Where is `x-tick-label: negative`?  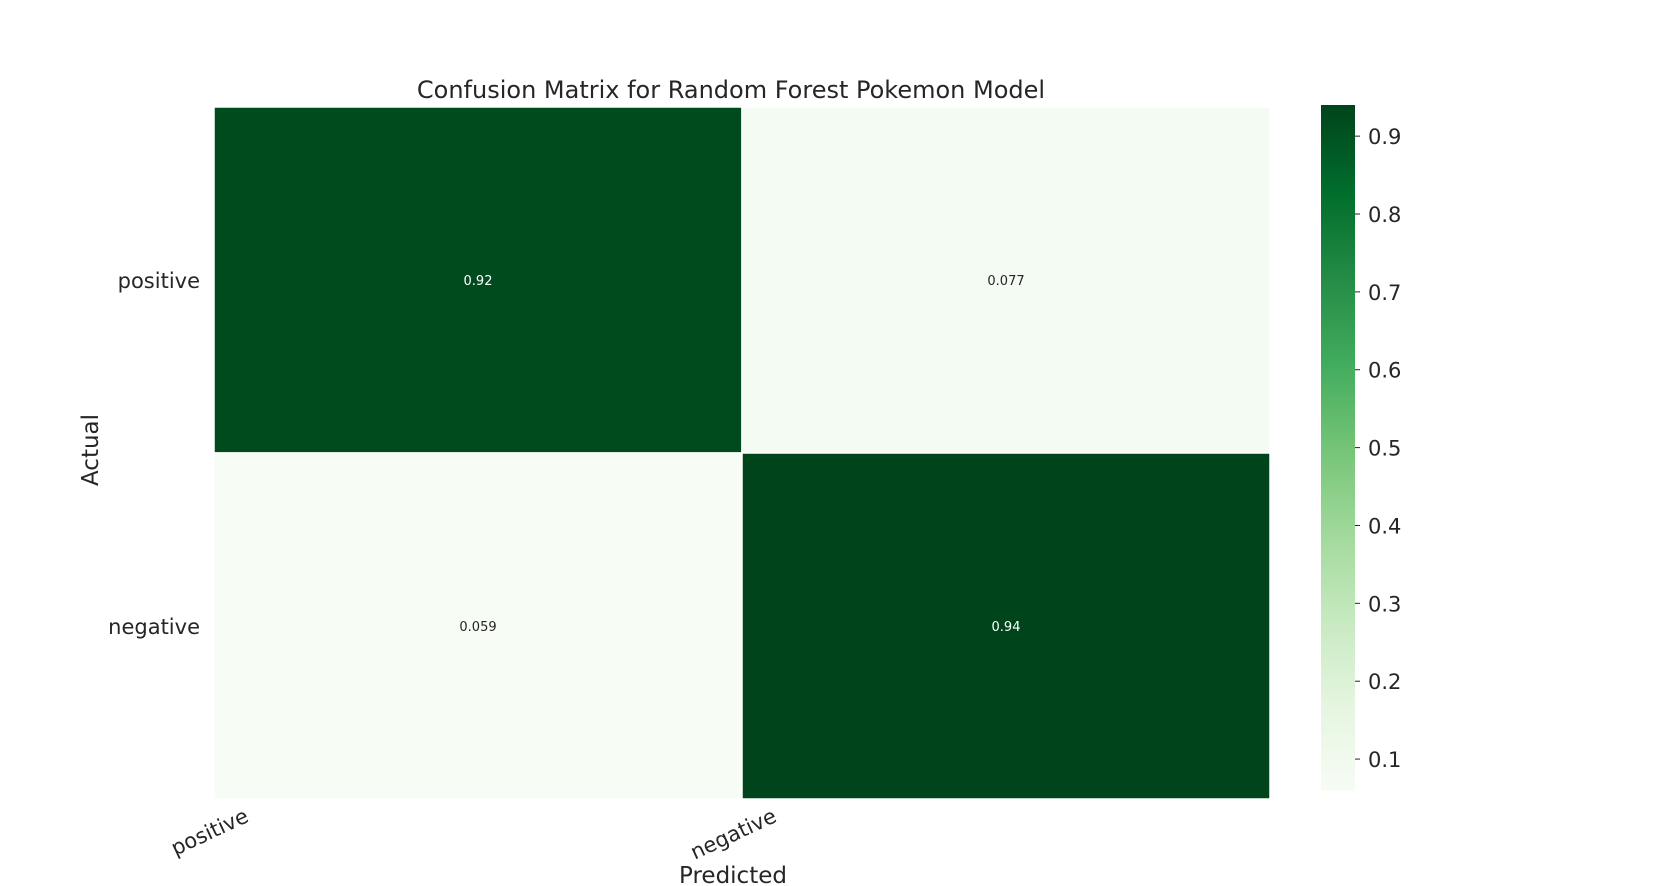
x-tick-label: negative is located at coordinates (733, 834).